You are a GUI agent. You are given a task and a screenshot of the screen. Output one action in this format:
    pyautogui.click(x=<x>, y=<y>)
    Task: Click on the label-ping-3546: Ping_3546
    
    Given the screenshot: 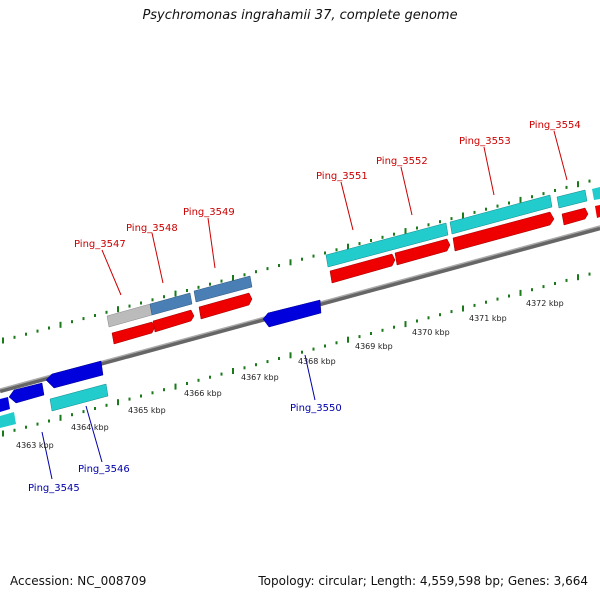 What is the action you would take?
    pyautogui.click(x=104, y=469)
    